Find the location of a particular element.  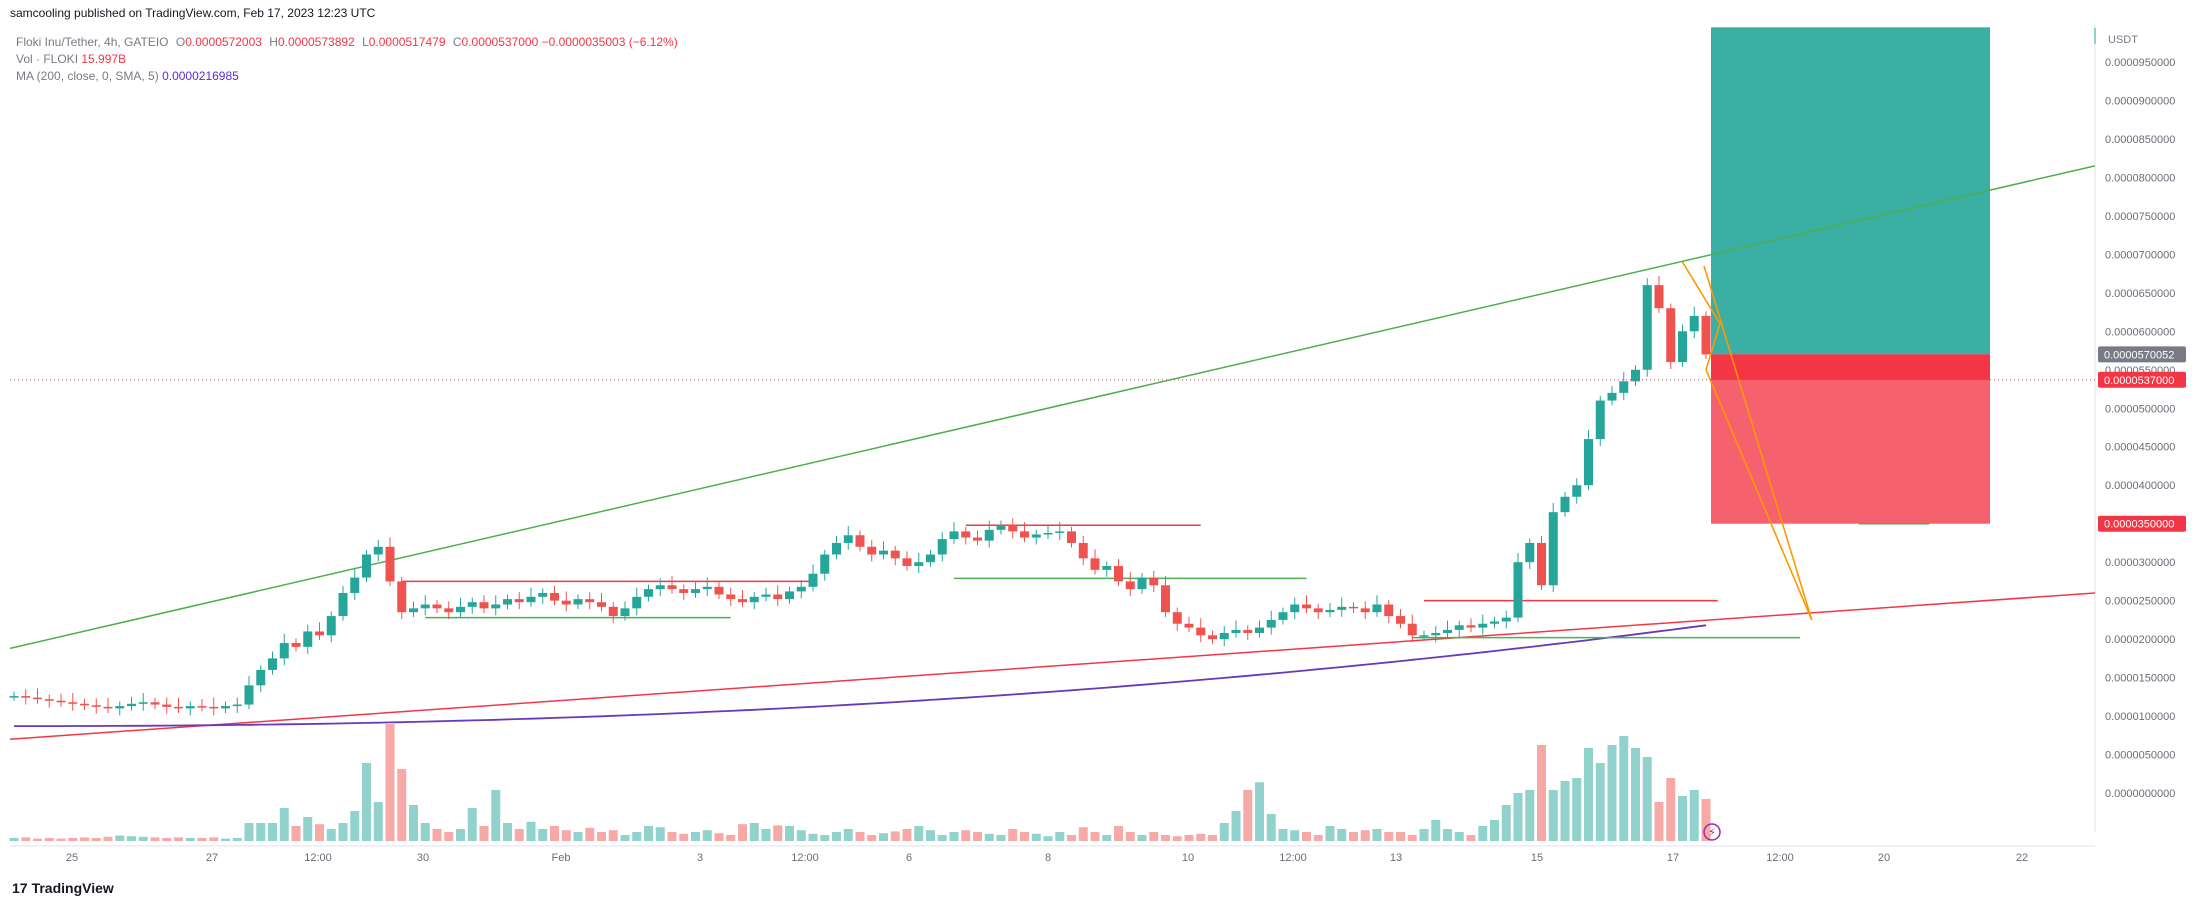

brand-name: TradingView is located at coordinates (72, 888).